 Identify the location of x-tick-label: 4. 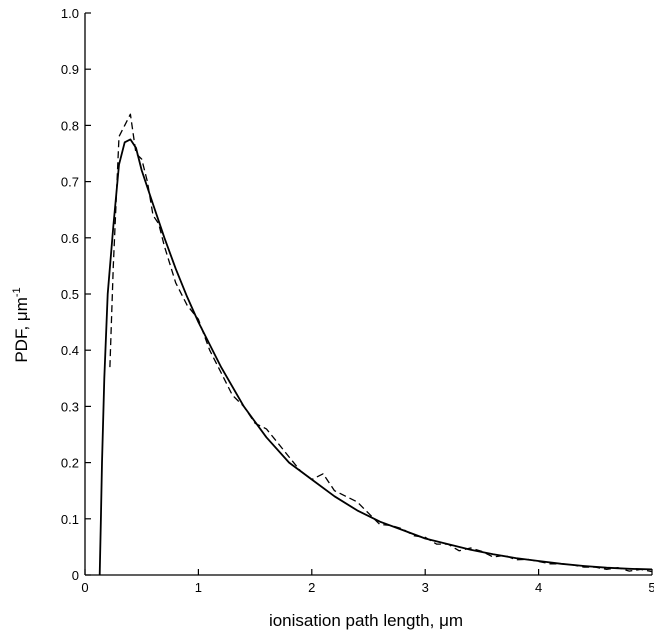
(538, 587).